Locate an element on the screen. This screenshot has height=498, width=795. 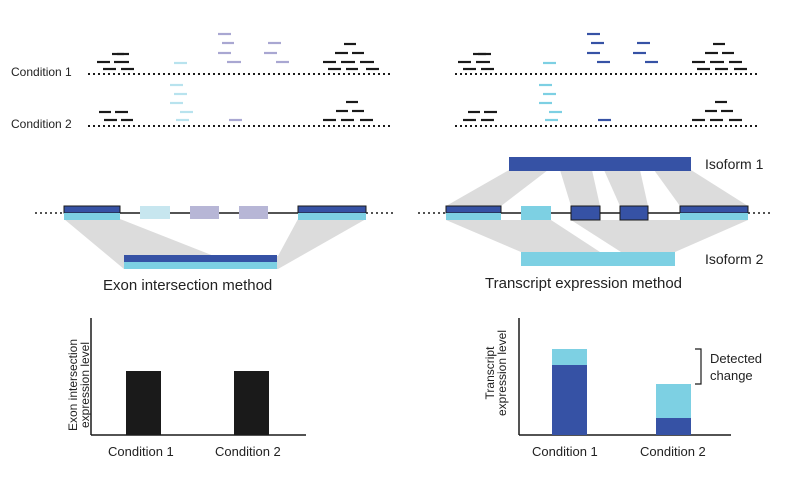
condition-2-label: Condition 2 is located at coordinates (41, 124).